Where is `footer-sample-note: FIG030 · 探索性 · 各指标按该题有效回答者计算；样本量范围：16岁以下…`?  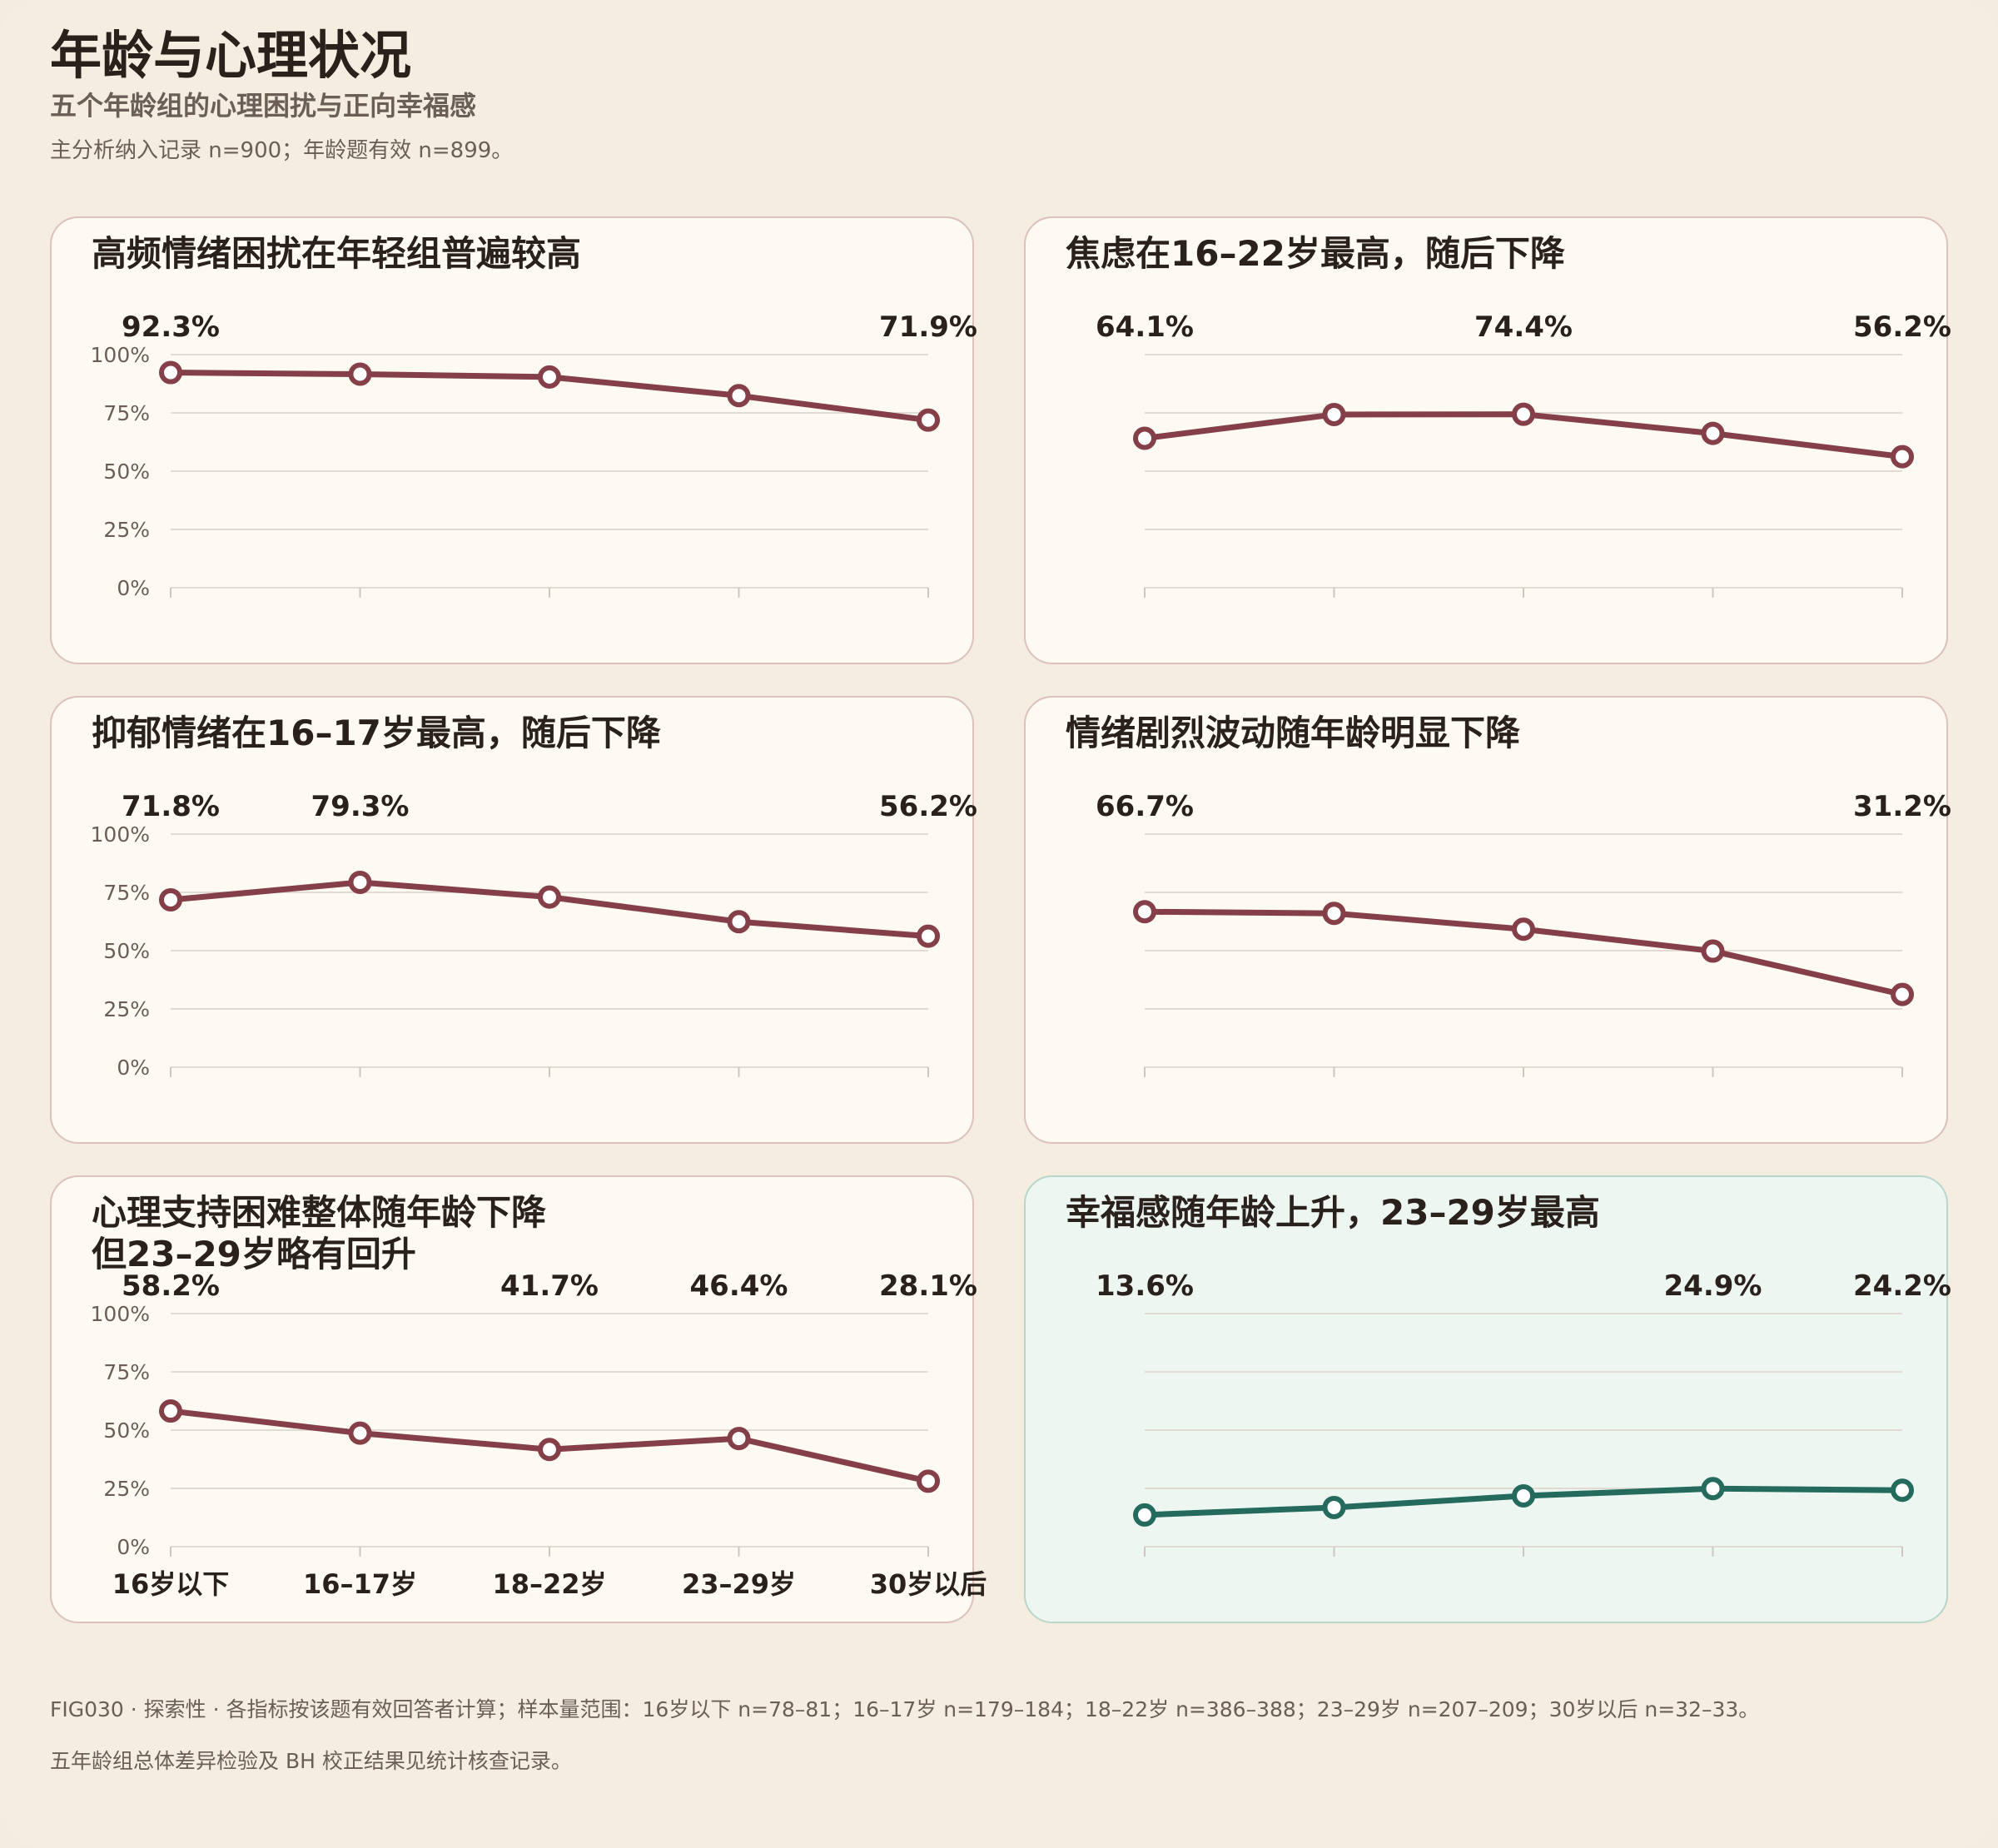
footer-sample-note: FIG030 · 探索性 · 各指标按该题有效回答者计算；样本量范围：16岁以下… is located at coordinates (905, 1709).